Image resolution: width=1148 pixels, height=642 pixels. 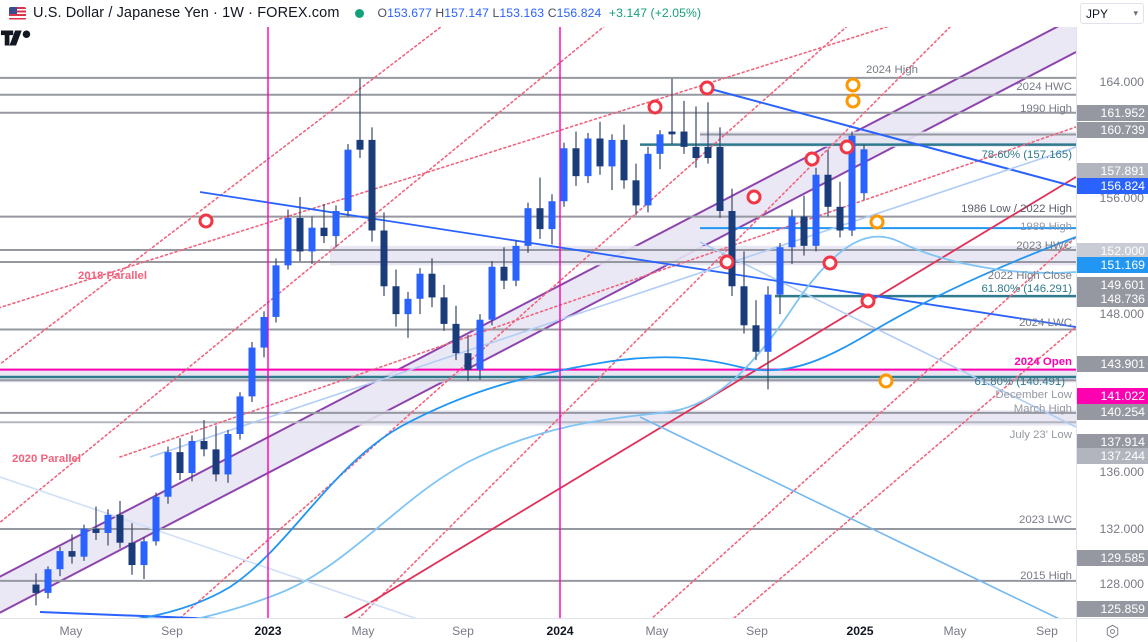 What do you see at coordinates (1046, 109) in the screenshot?
I see `label-1990-high: 1990 High` at bounding box center [1046, 109].